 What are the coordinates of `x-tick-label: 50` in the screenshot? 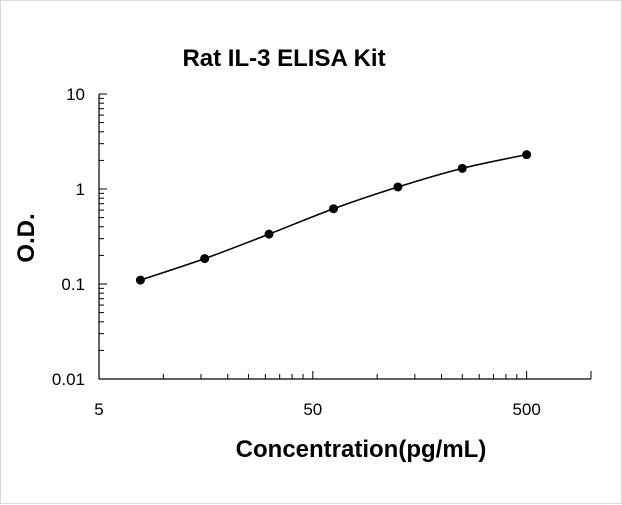 It's located at (312, 409).